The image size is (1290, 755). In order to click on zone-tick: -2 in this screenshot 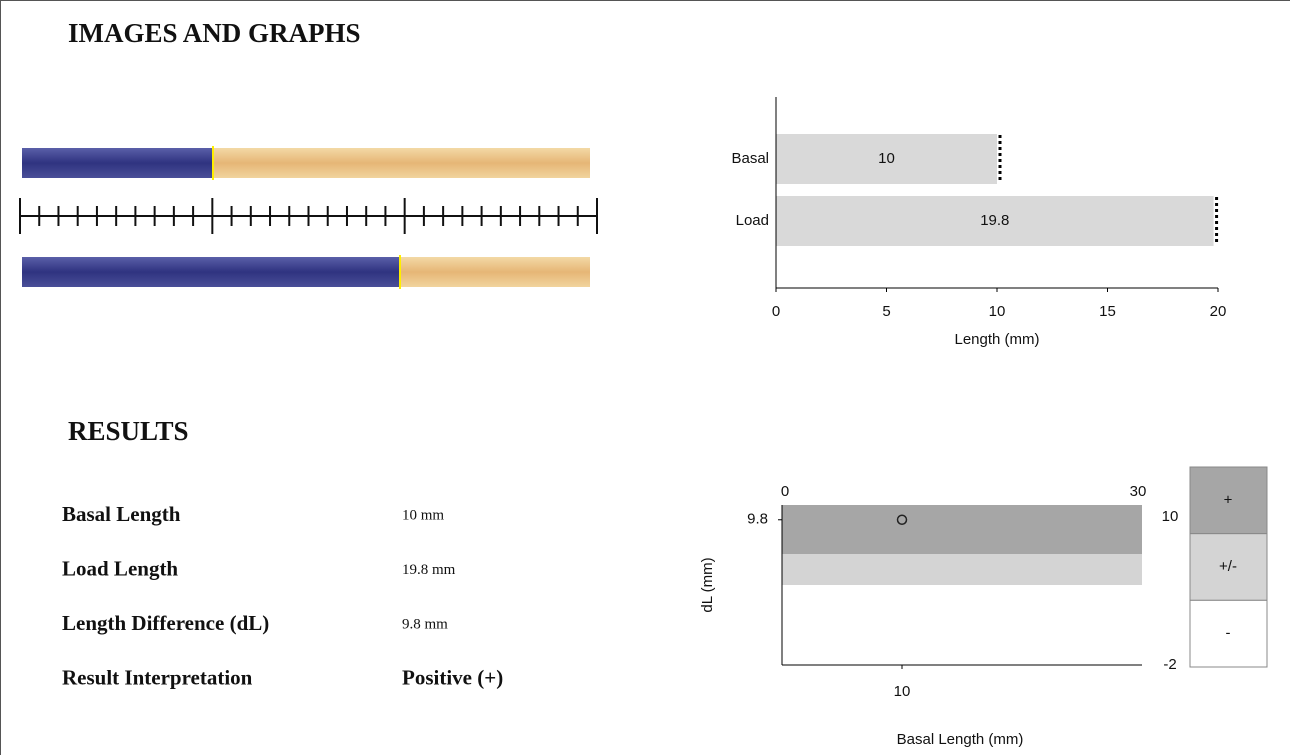, I will do `click(1169, 664)`.